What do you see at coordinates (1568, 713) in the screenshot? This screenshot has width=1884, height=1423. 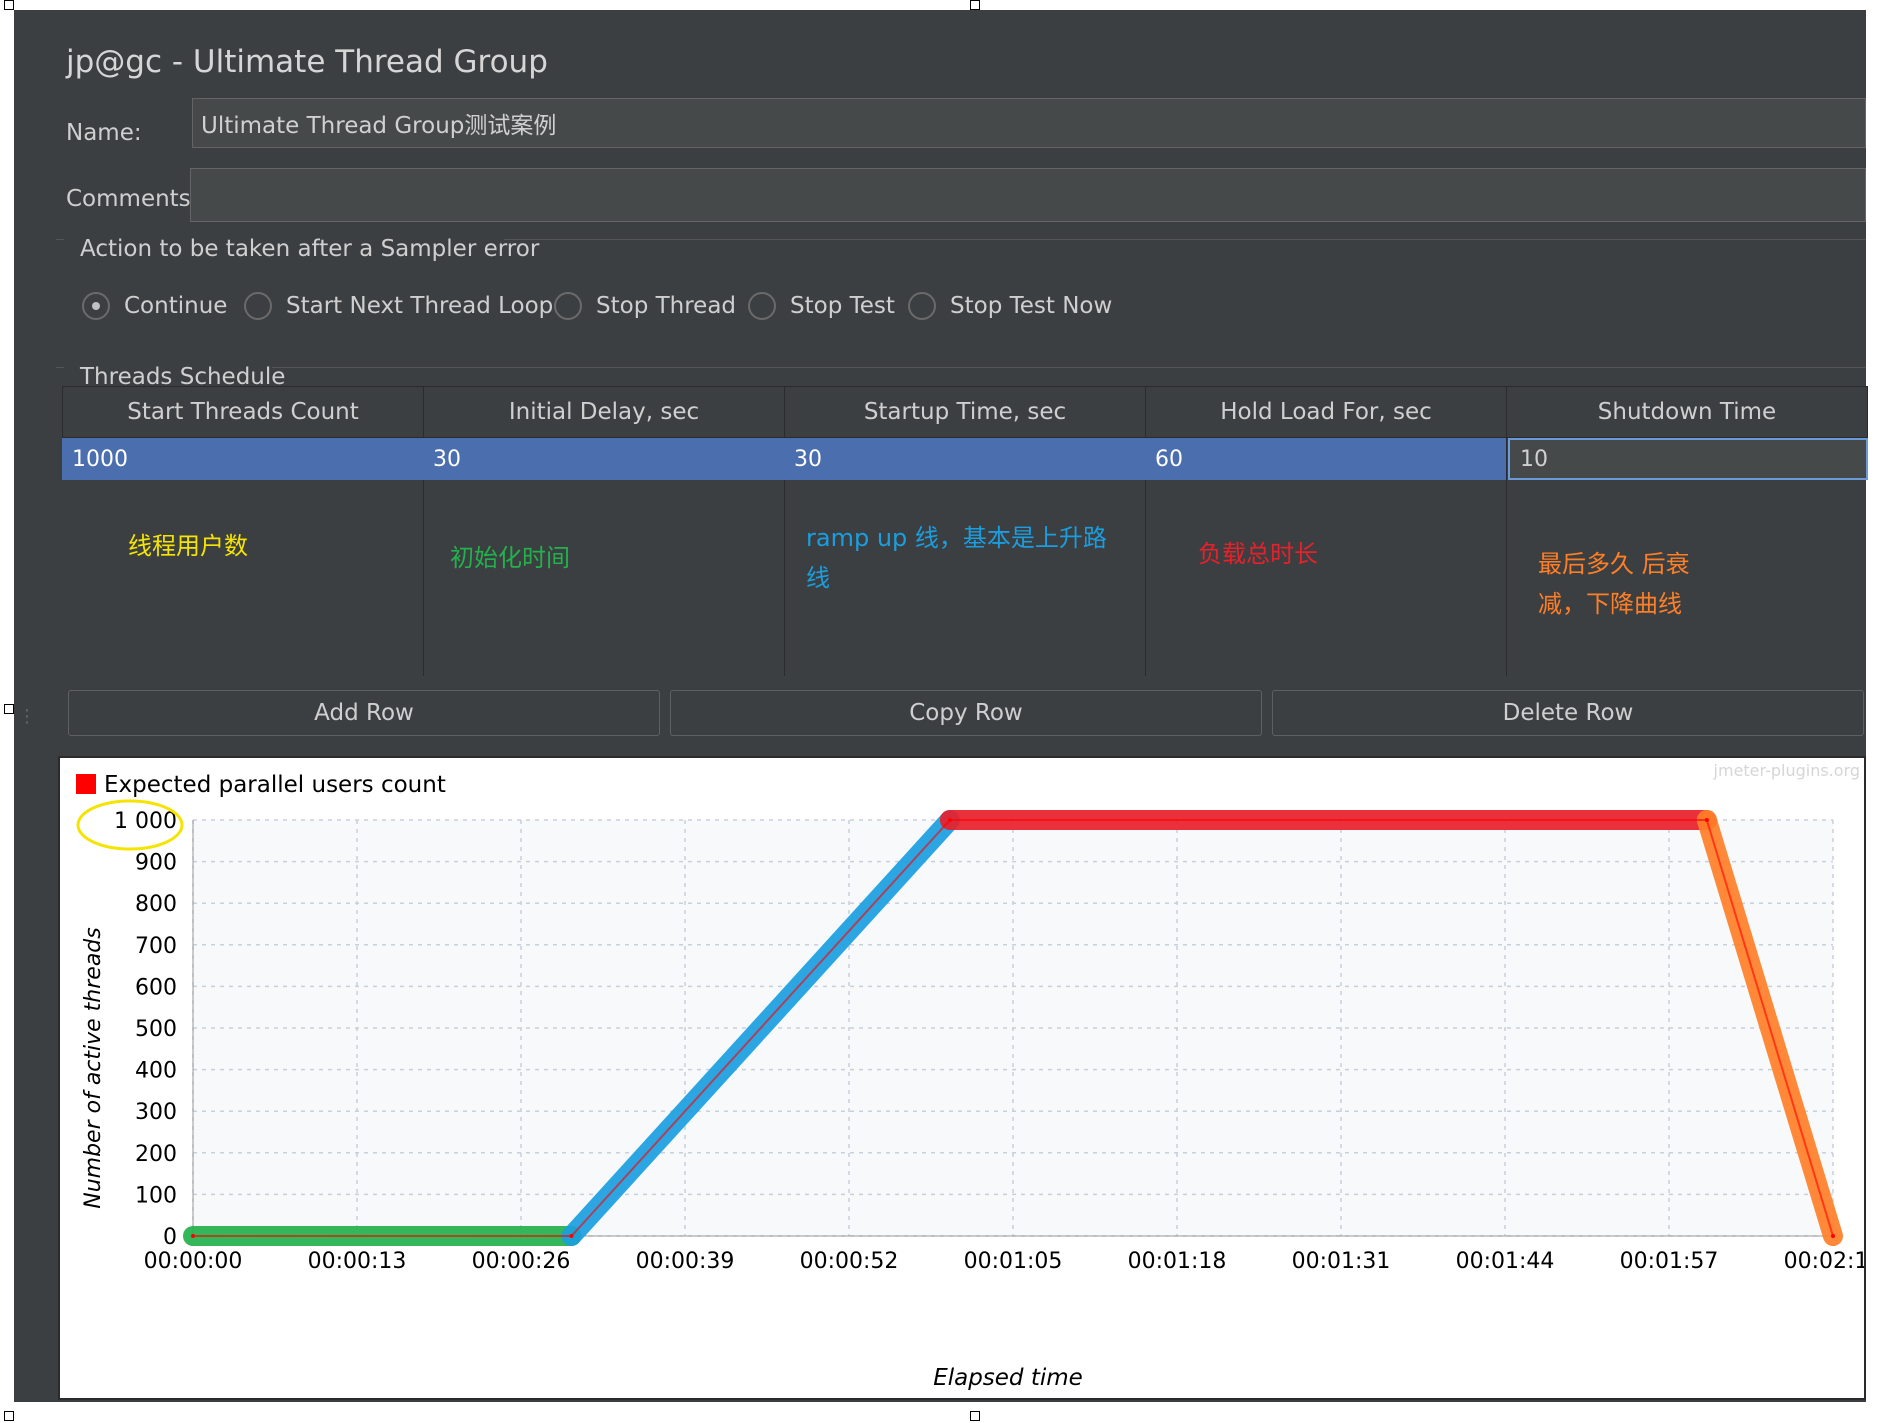 I see `delete-row-button: Delete Row` at bounding box center [1568, 713].